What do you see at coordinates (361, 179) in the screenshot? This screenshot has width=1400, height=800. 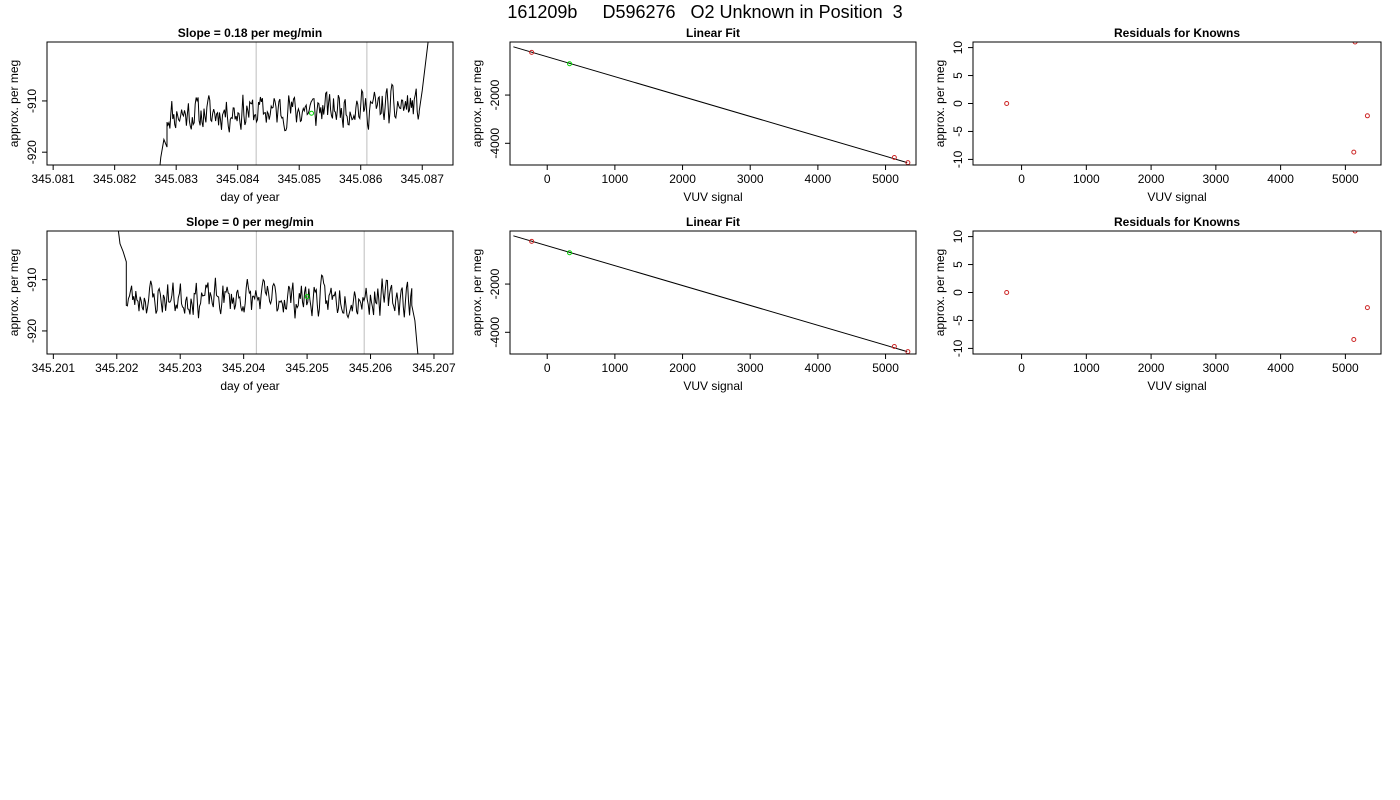 I see `x-tick-label: 345.086` at bounding box center [361, 179].